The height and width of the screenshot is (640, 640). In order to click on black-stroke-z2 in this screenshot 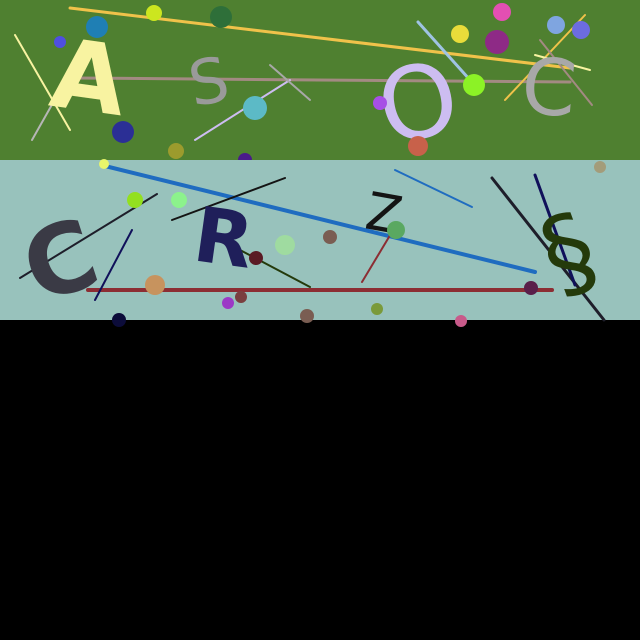, I will do `click(377, 257)`.